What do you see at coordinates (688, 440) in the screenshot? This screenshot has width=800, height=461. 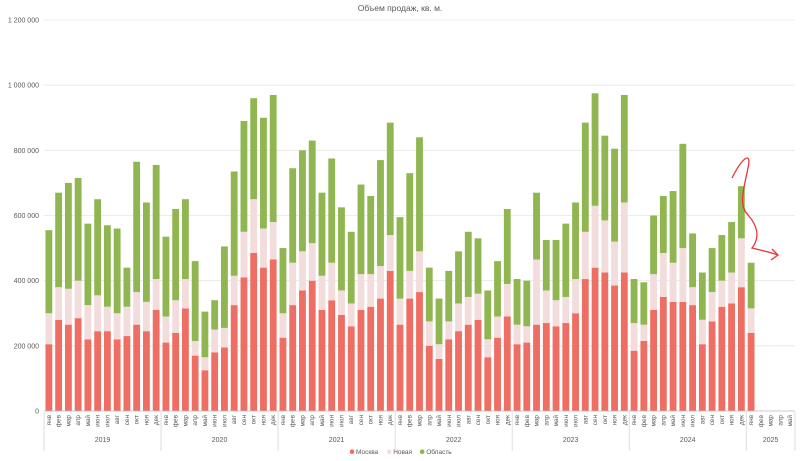 I see `x-year-label: 2024` at bounding box center [688, 440].